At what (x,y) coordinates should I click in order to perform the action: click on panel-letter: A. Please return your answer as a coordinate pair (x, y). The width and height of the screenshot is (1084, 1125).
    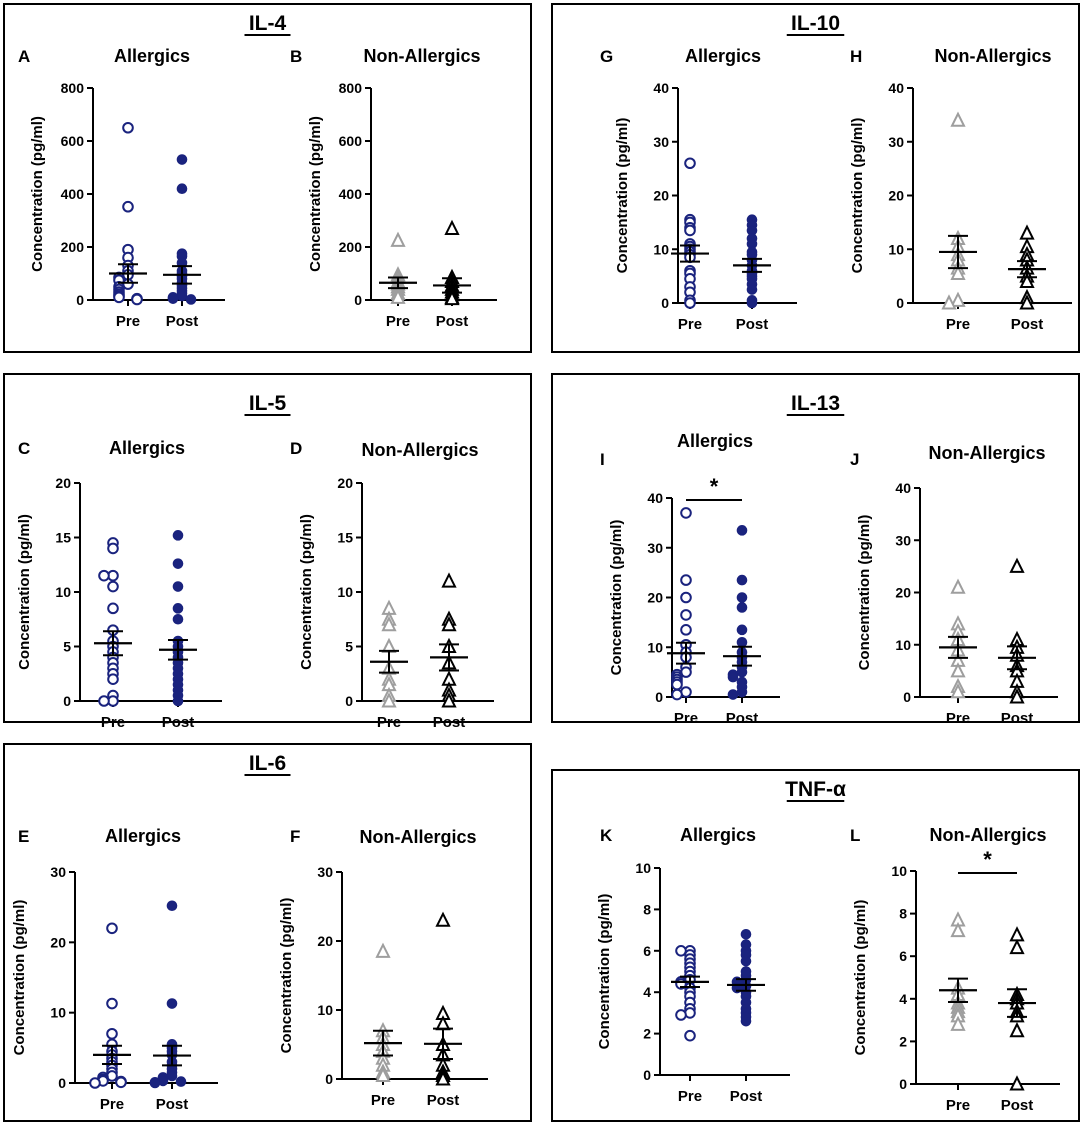
    Looking at the image, I should click on (24, 56).